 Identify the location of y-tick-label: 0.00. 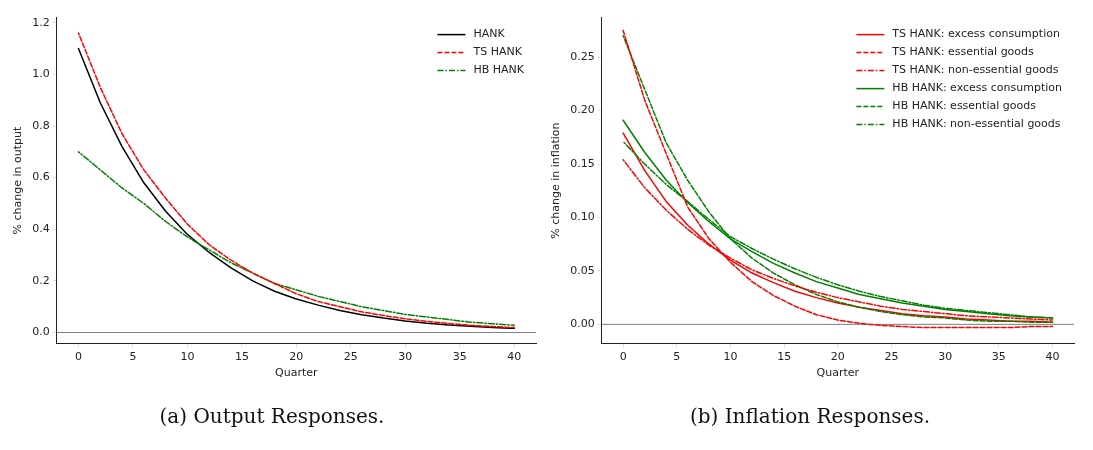
(582, 324).